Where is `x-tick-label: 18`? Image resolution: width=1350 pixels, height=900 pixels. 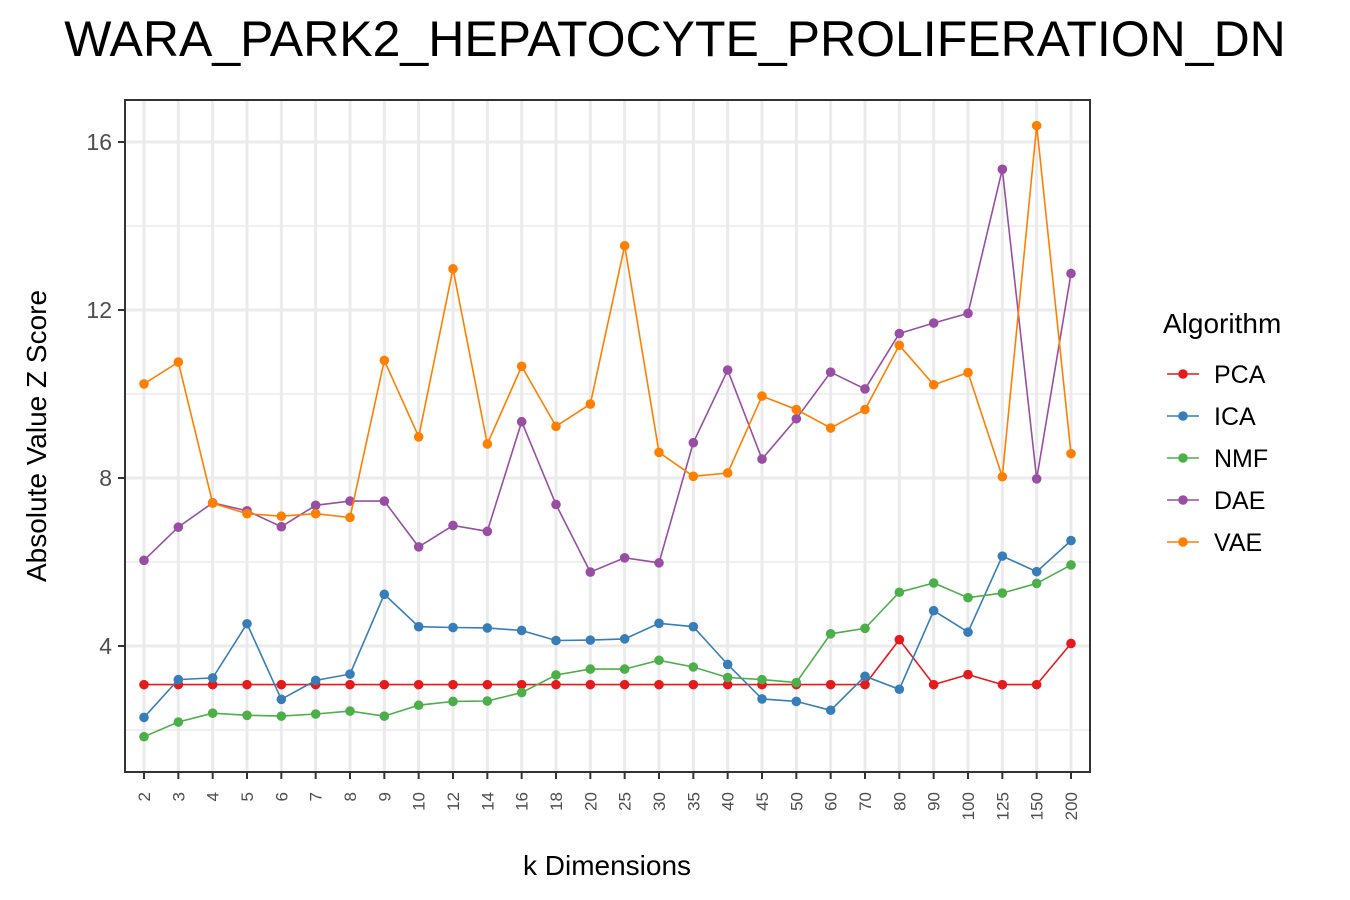 x-tick-label: 18 is located at coordinates (556, 801).